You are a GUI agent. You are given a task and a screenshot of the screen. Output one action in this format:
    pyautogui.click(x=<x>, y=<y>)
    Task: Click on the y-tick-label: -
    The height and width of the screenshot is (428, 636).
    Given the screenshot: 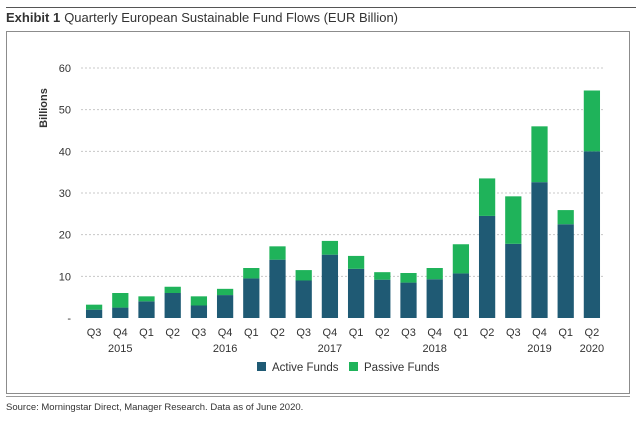 What is the action you would take?
    pyautogui.click(x=69, y=319)
    